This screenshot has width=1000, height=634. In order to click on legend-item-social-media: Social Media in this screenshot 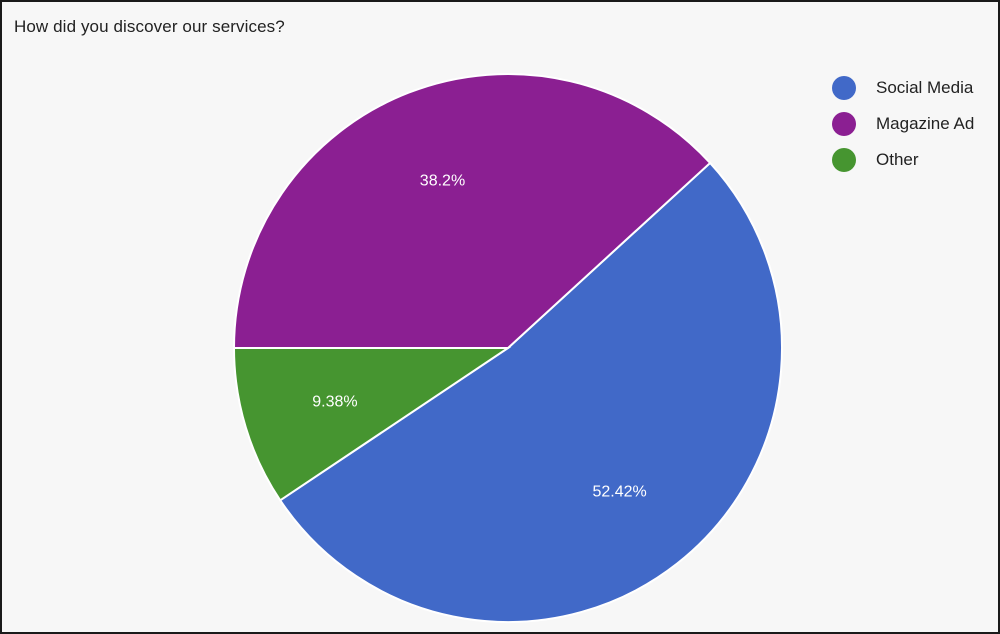, I will do `click(903, 88)`.